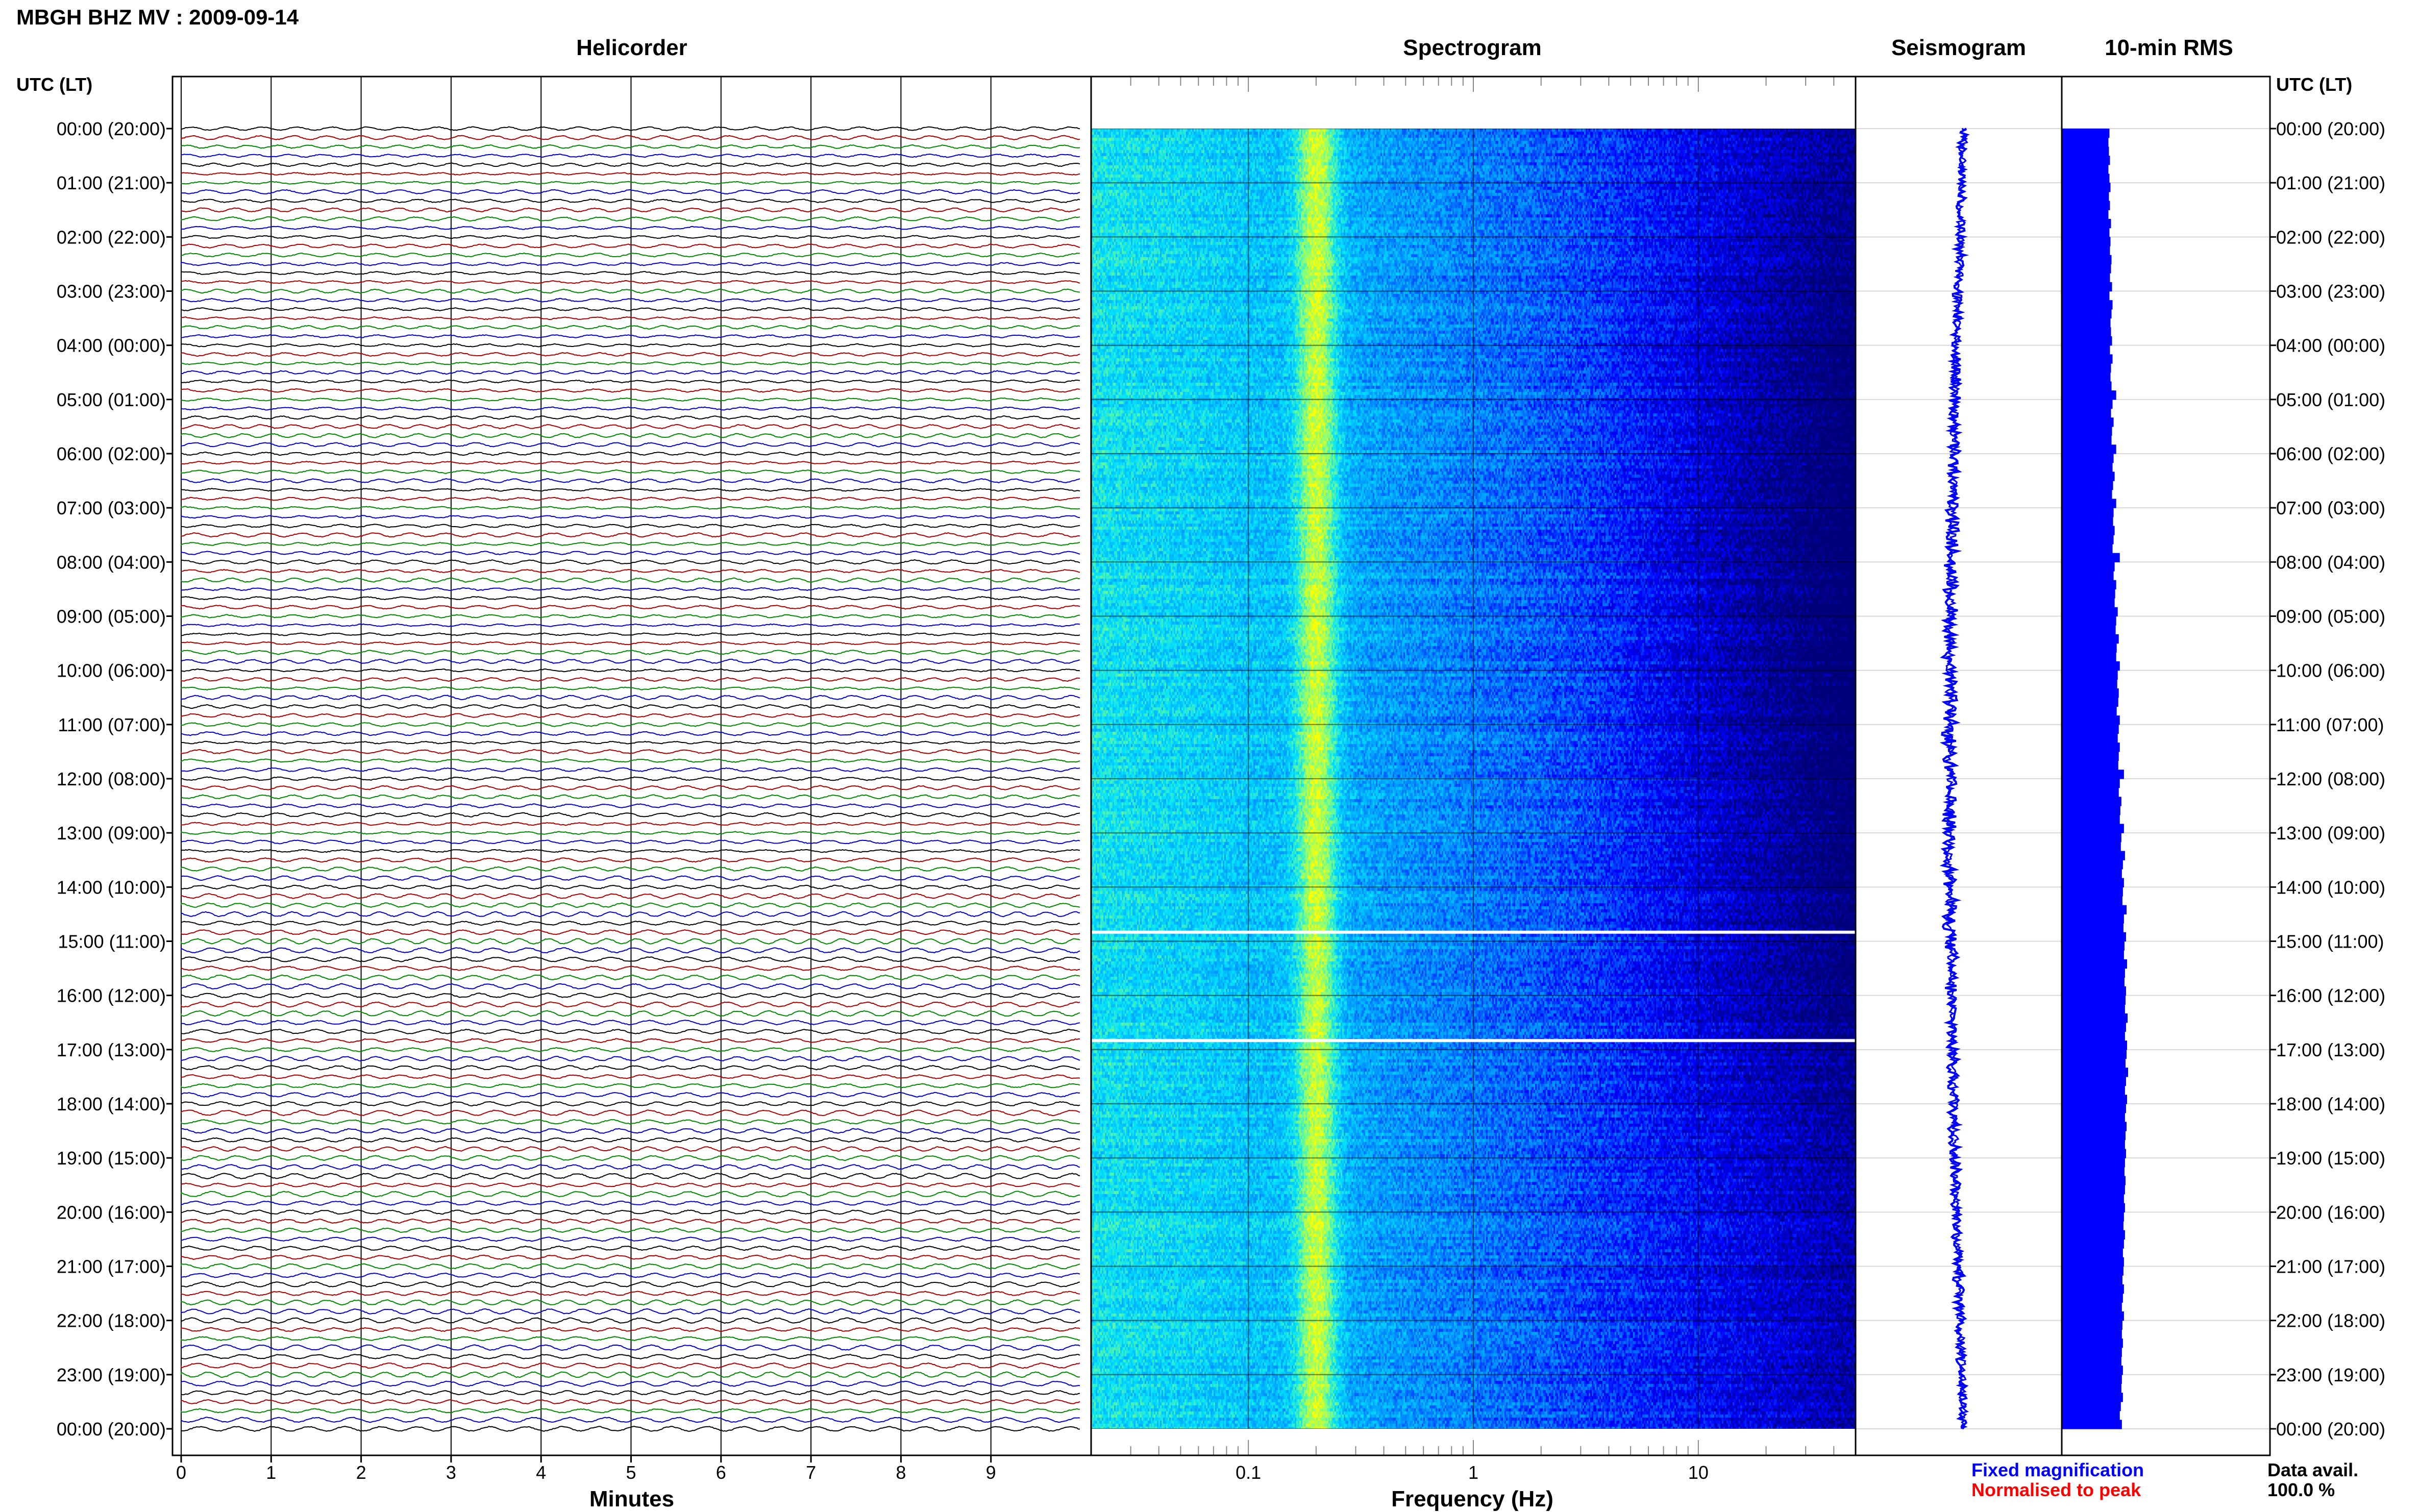 The image size is (2419, 1512). I want to click on time-label-right: 18:00 (14:00), so click(2330, 1104).